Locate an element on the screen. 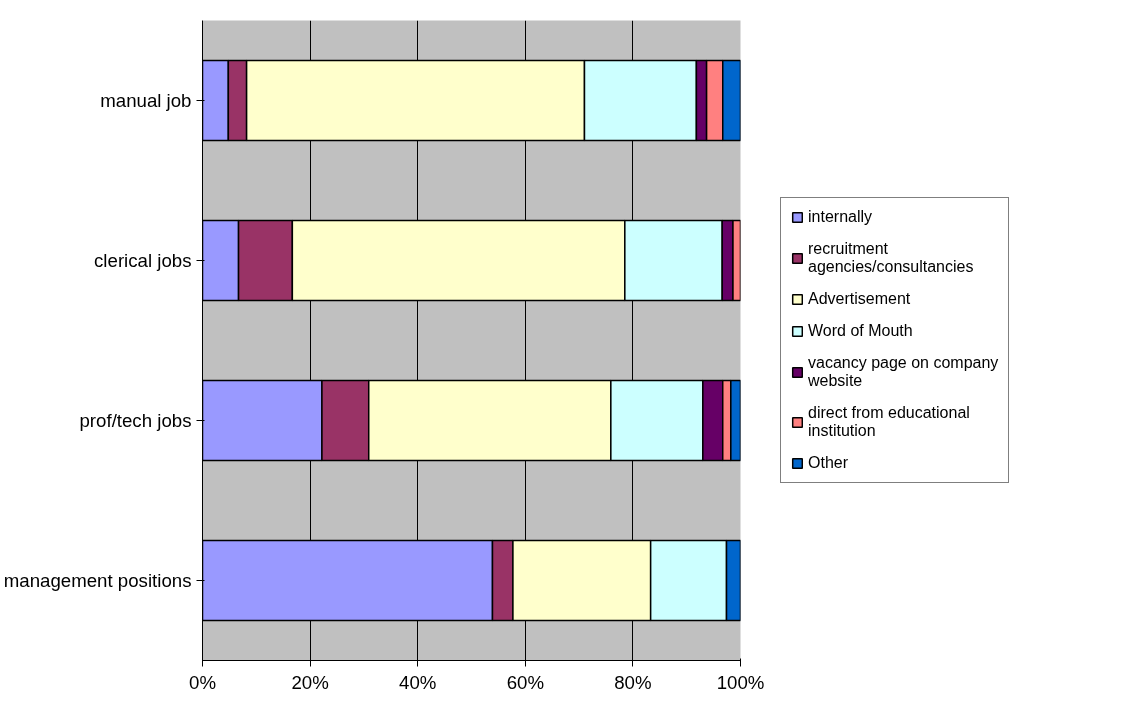 Image resolution: width=1148 pixels, height=726 pixels. legend-label: Word of Mouth is located at coordinates (860, 331).